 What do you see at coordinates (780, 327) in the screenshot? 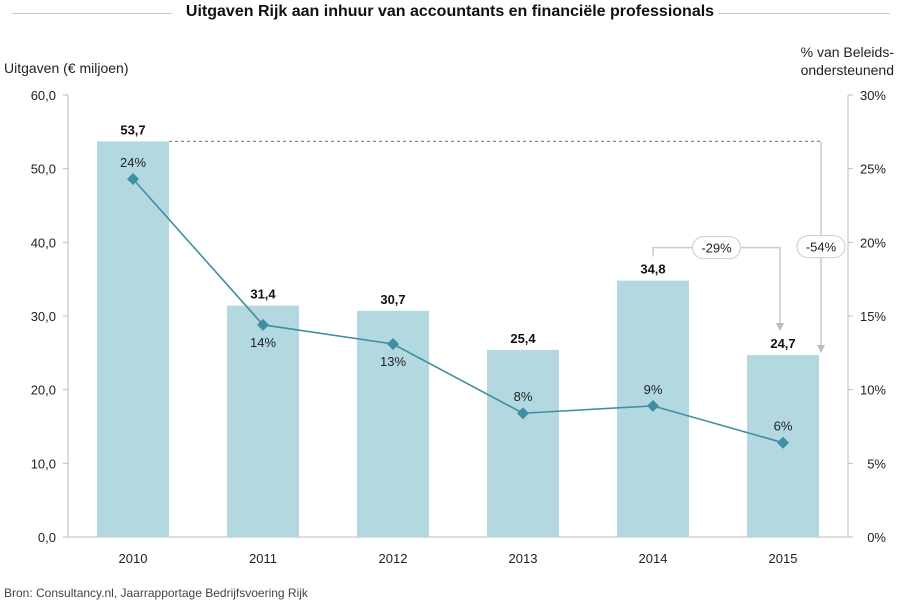
I see `arrow-29-head` at bounding box center [780, 327].